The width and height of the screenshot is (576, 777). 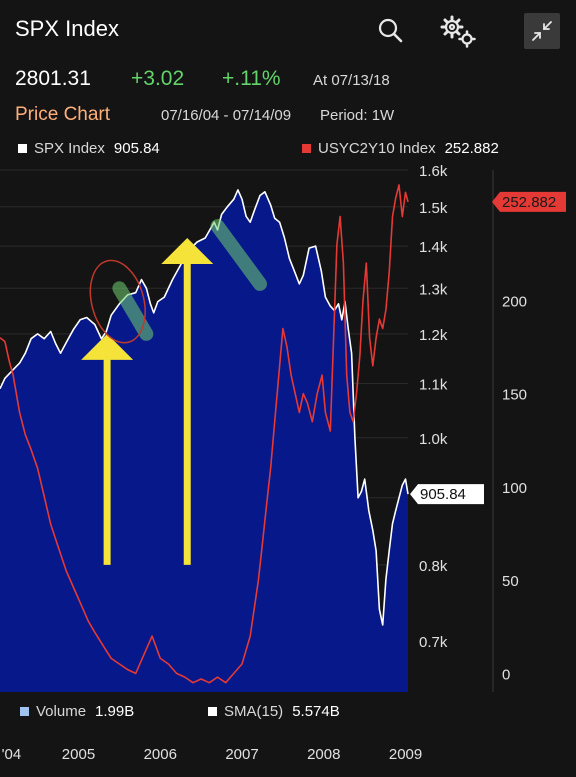 I want to click on left-axis-tick: 1.2k, so click(x=433, y=335).